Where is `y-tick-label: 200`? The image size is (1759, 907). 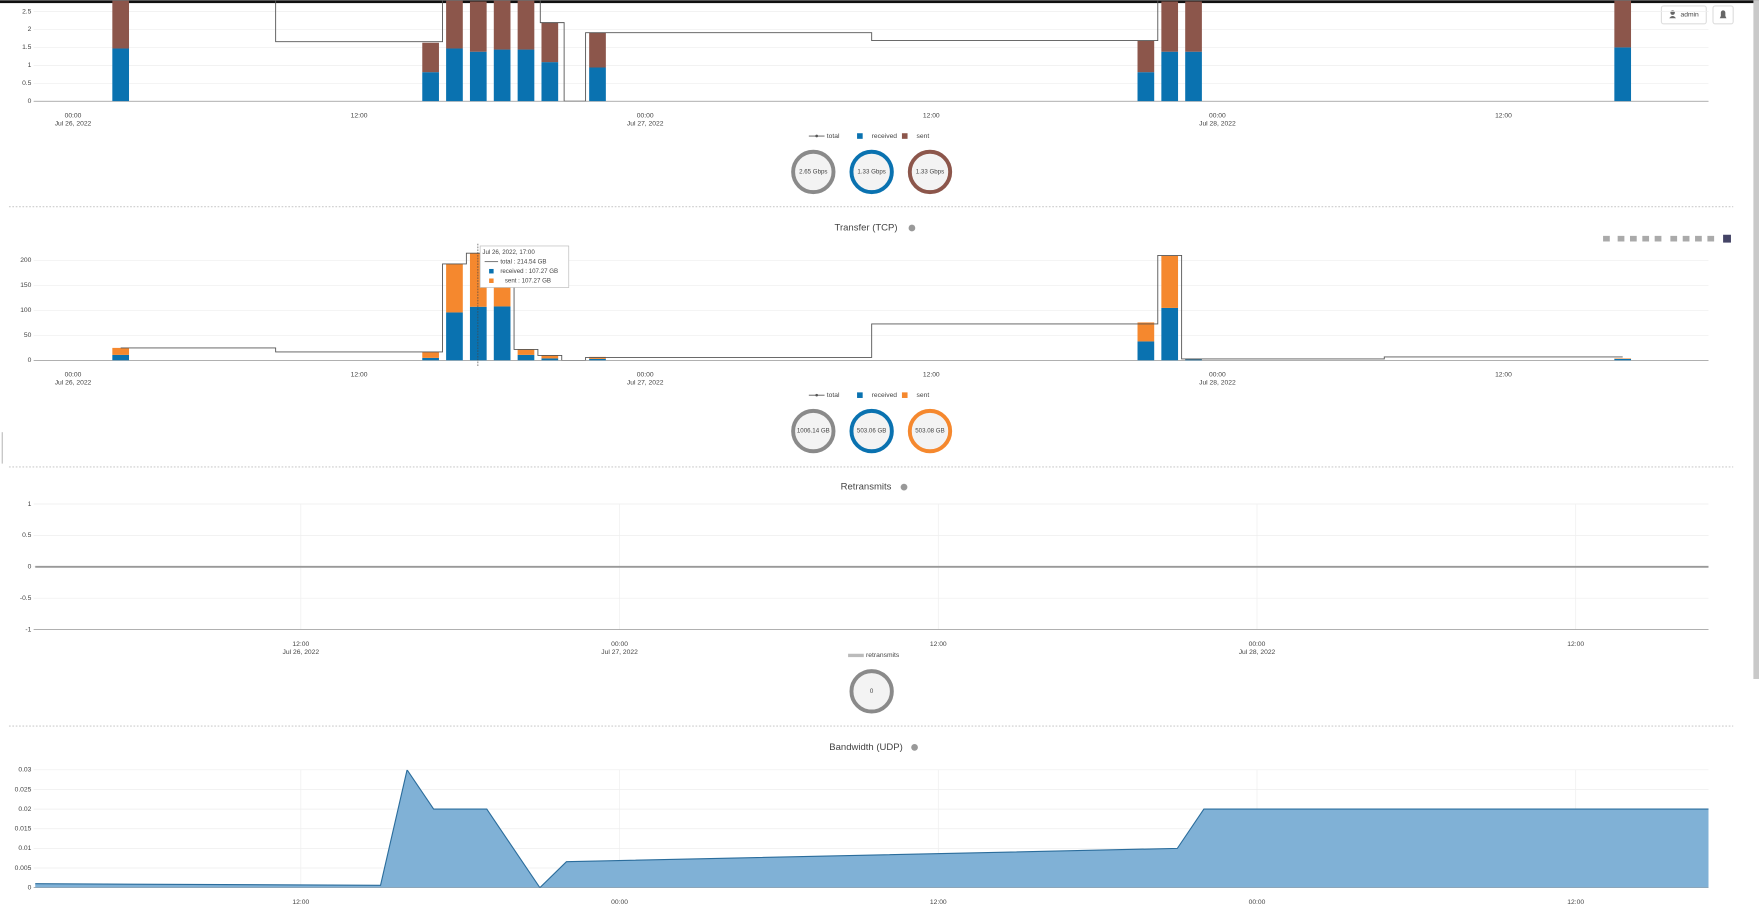 y-tick-label: 200 is located at coordinates (25, 260).